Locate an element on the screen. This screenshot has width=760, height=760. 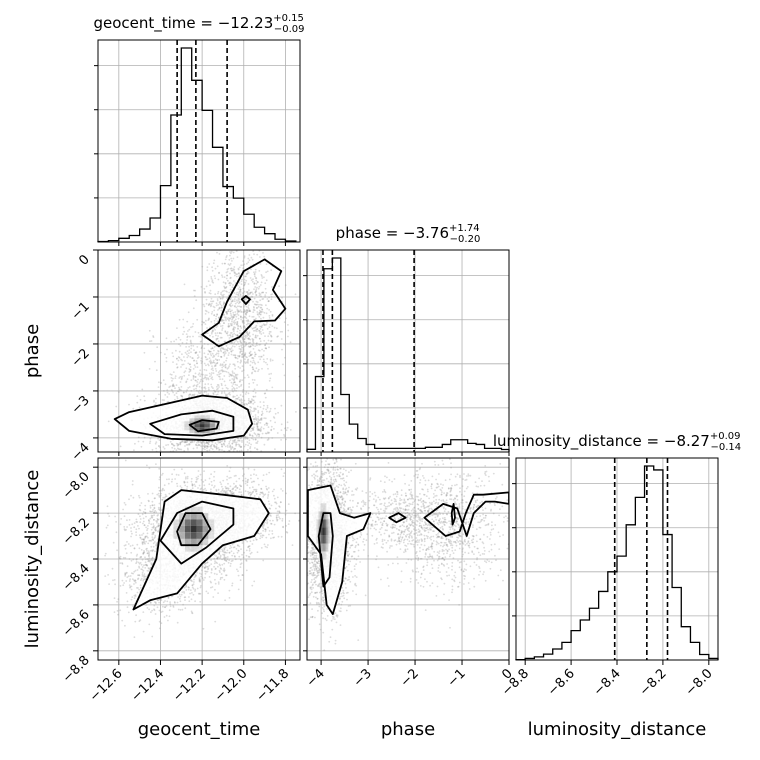
density-cell is located at coordinates (202, 429).